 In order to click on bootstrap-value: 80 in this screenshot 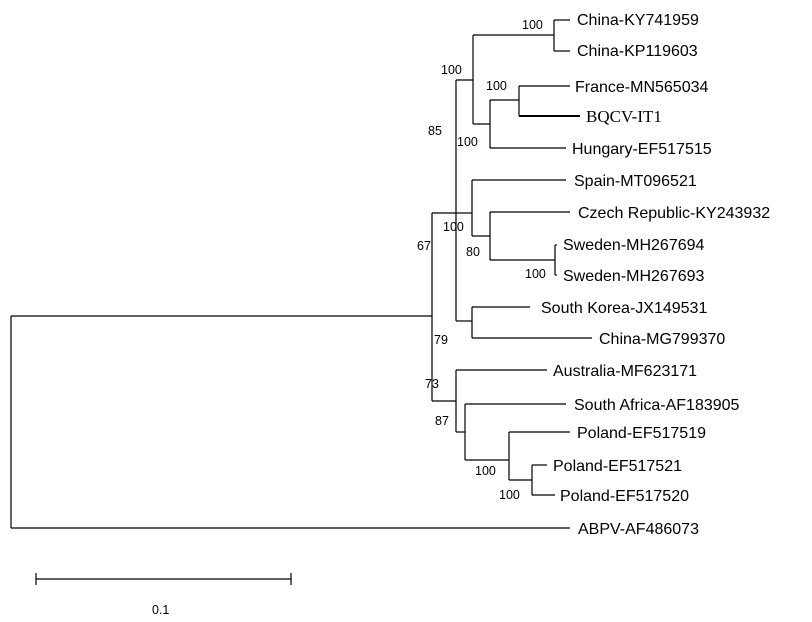, I will do `click(473, 252)`.